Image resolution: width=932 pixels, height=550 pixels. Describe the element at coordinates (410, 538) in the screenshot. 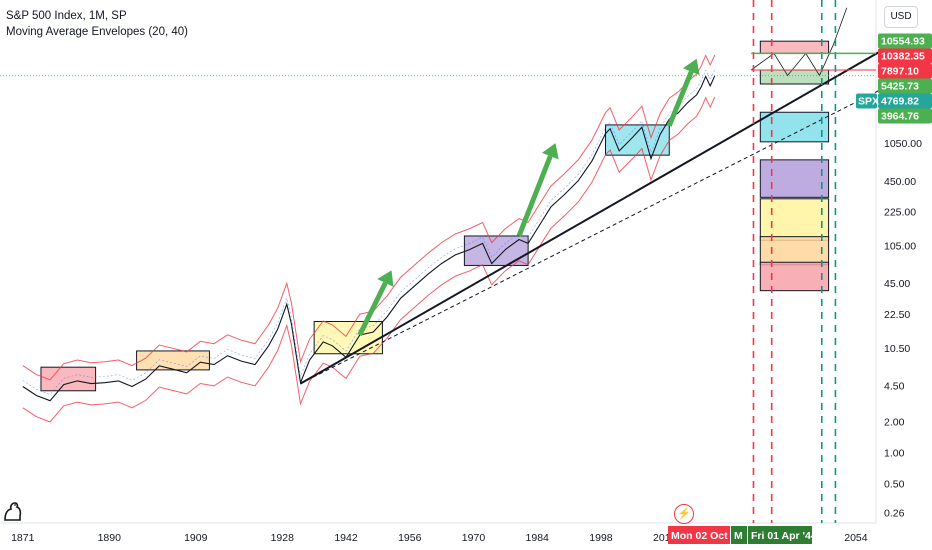

I see `x-tick-label: 1956` at that location.